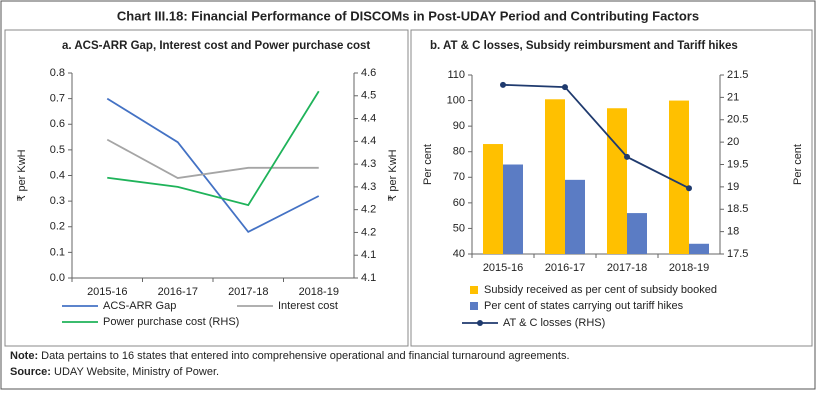 The width and height of the screenshot is (816, 395). What do you see at coordinates (798, 164) in the screenshot?
I see `y2-axis-label: Per cent` at bounding box center [798, 164].